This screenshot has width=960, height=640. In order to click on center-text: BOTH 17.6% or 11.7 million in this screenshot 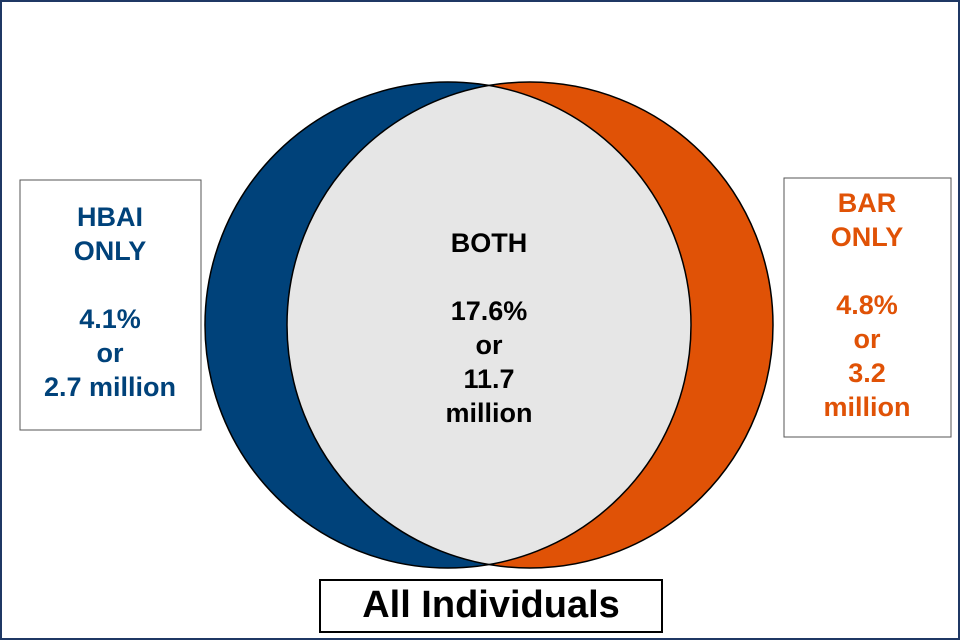, I will do `click(489, 328)`.